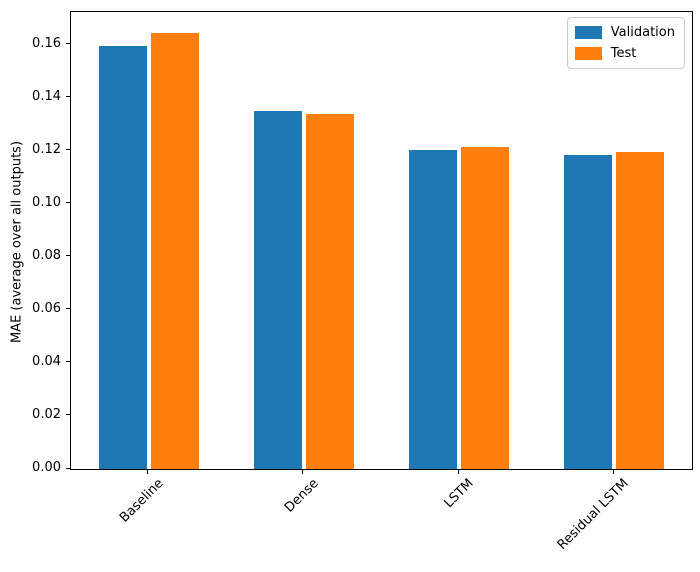 Image resolution: width=700 pixels, height=572 pixels. What do you see at coordinates (625, 43) in the screenshot?
I see `legend: Validation Test` at bounding box center [625, 43].